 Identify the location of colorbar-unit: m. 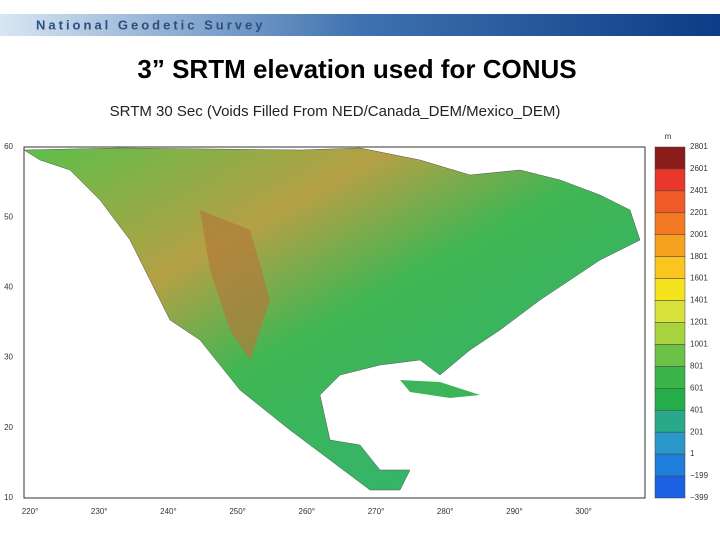
(668, 136).